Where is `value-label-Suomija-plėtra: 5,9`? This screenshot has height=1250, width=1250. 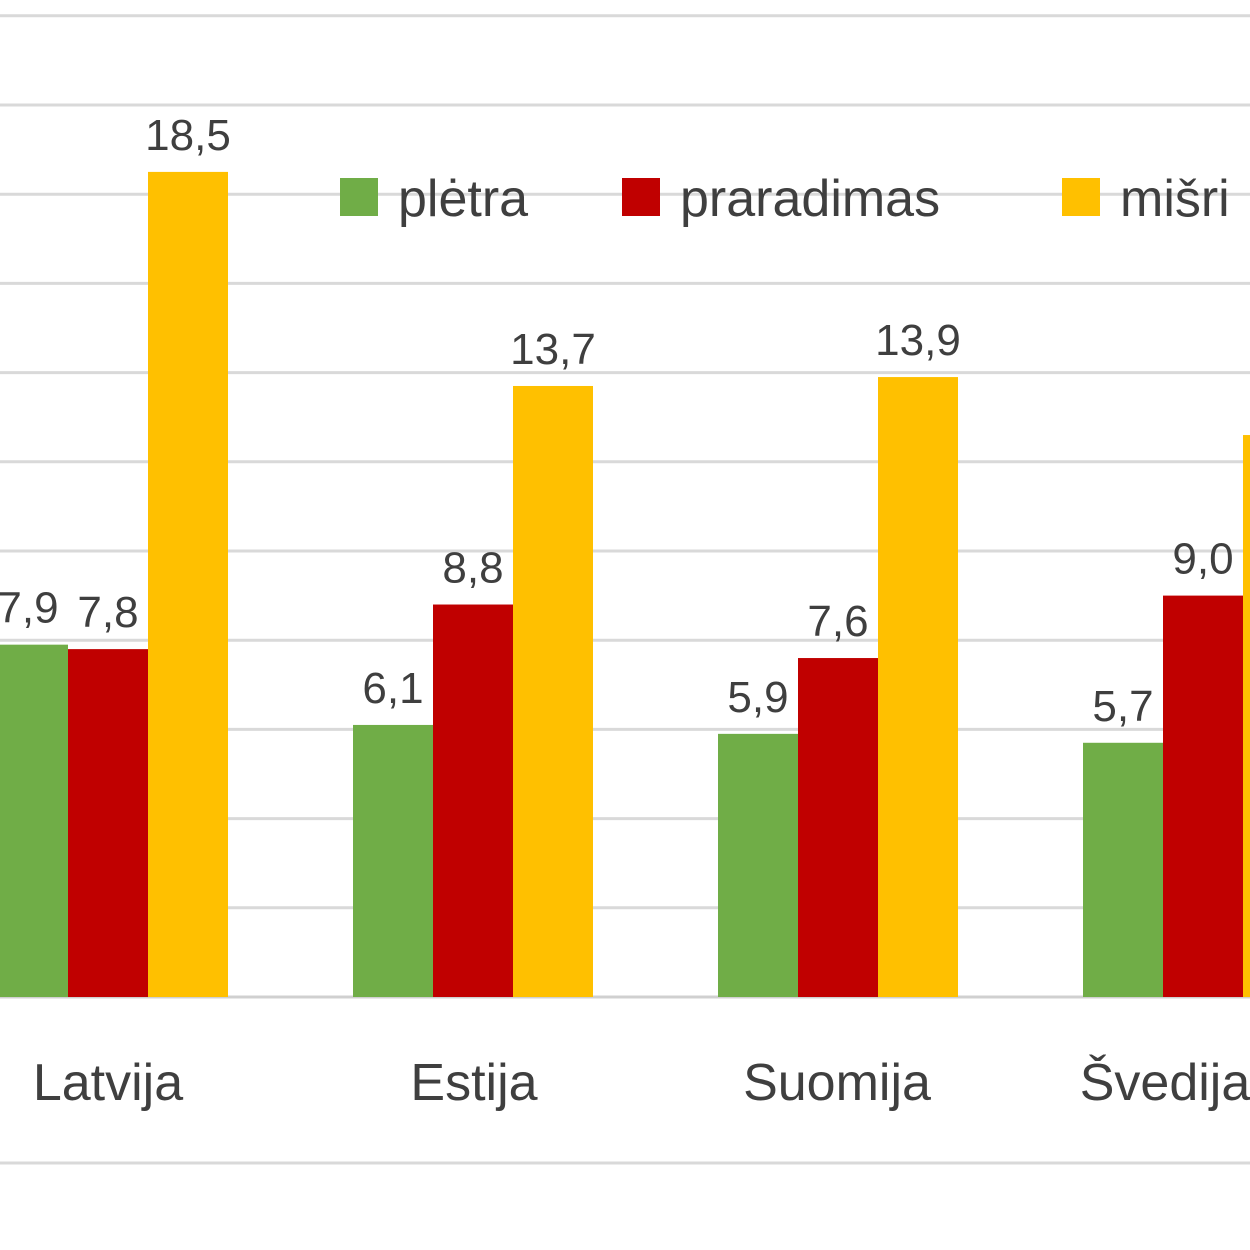
value-label-Suomija-plėtra: 5,9 is located at coordinates (757, 697).